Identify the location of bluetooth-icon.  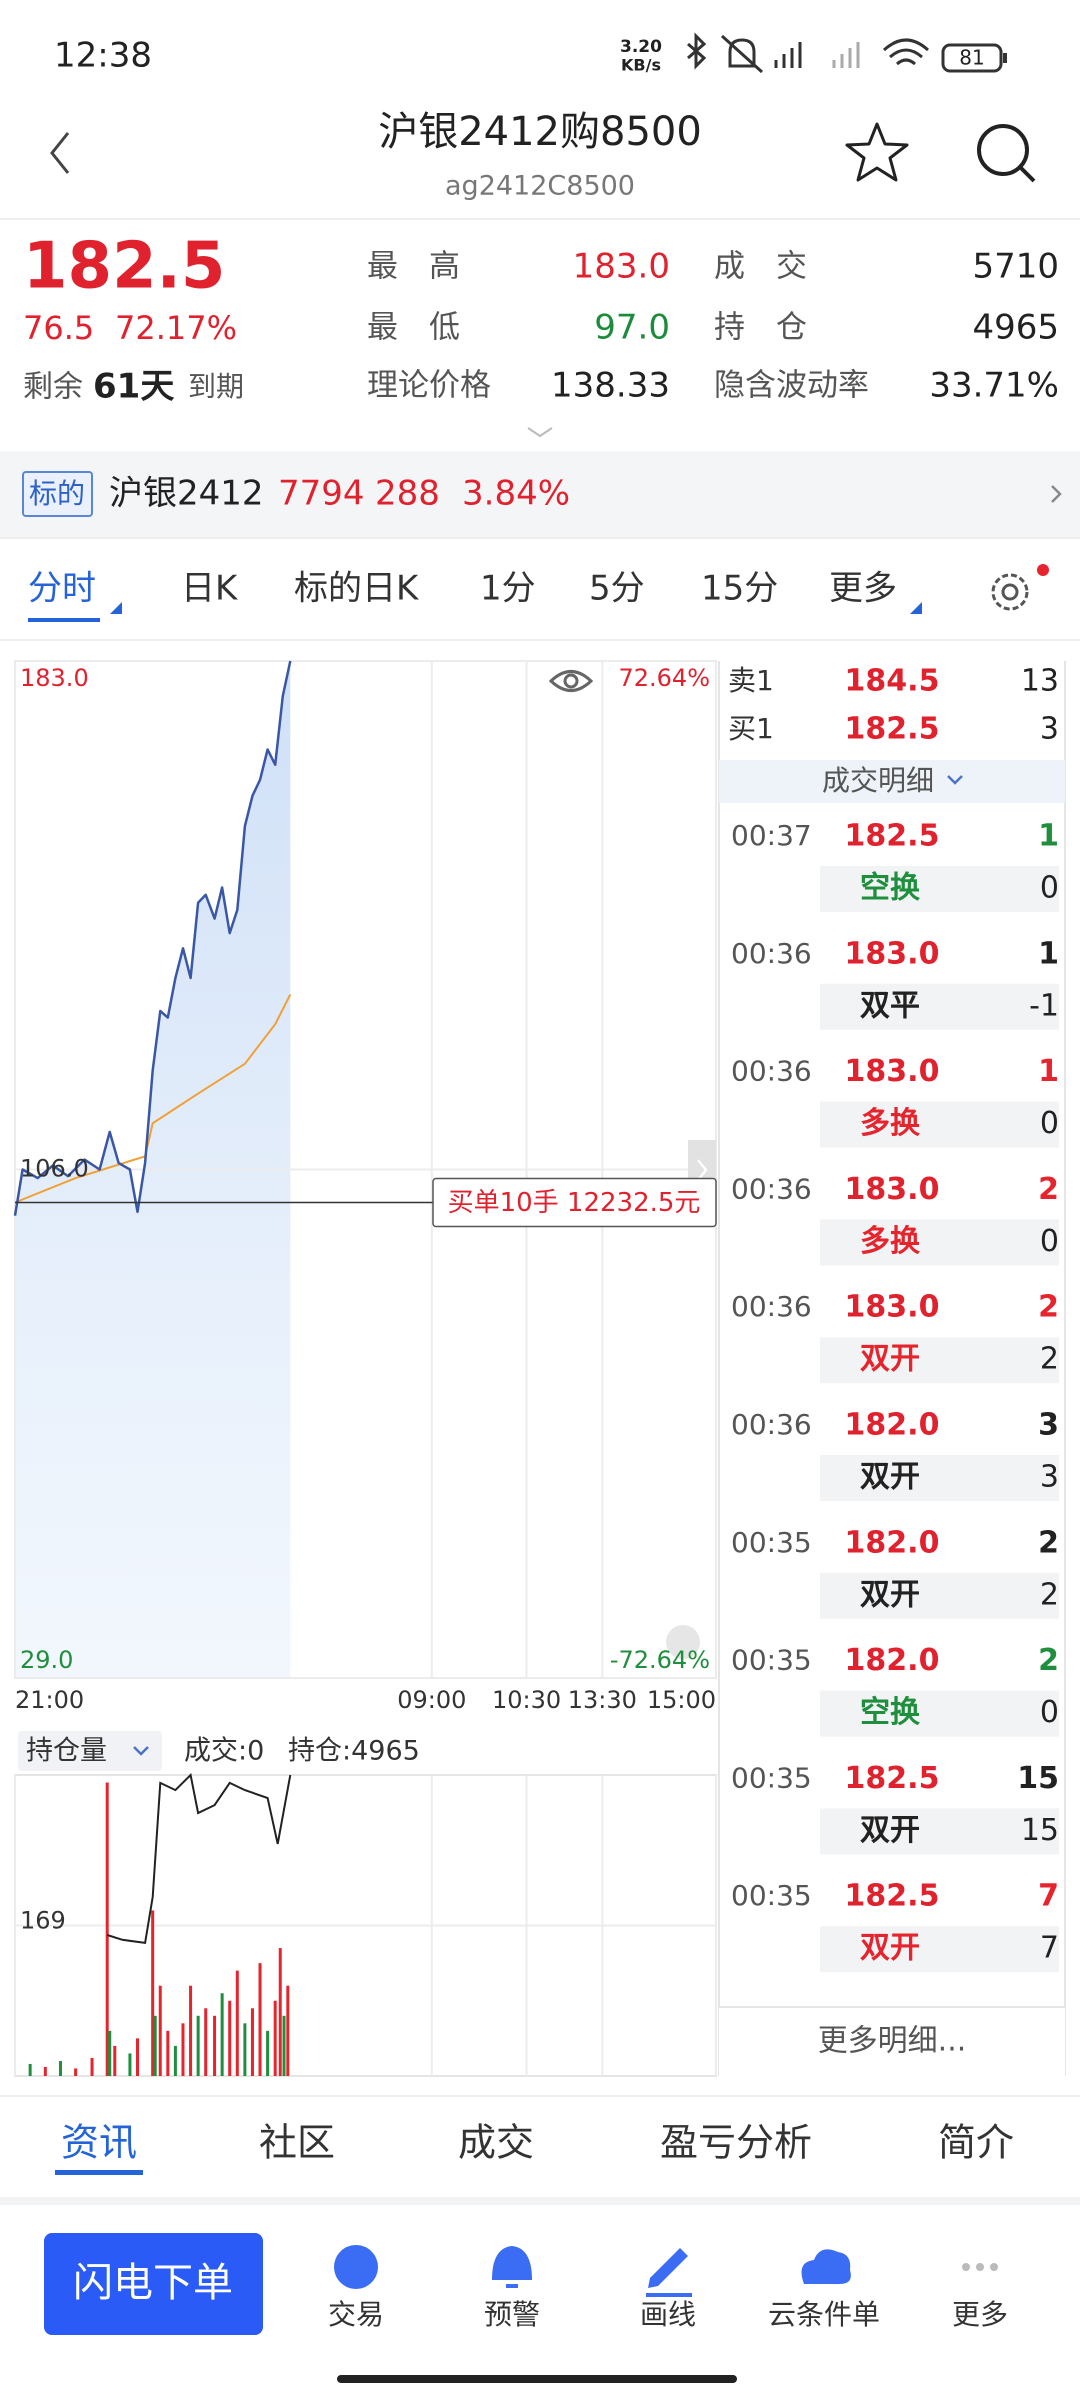
(697, 51).